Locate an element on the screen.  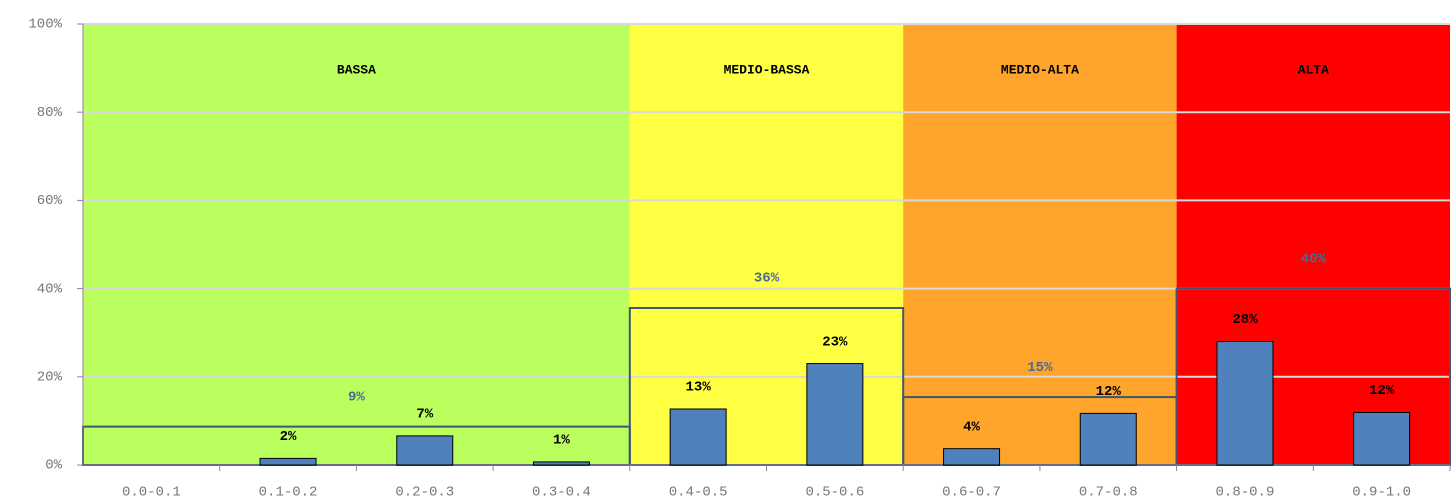
zone-name: BASSA is located at coordinates (356, 69).